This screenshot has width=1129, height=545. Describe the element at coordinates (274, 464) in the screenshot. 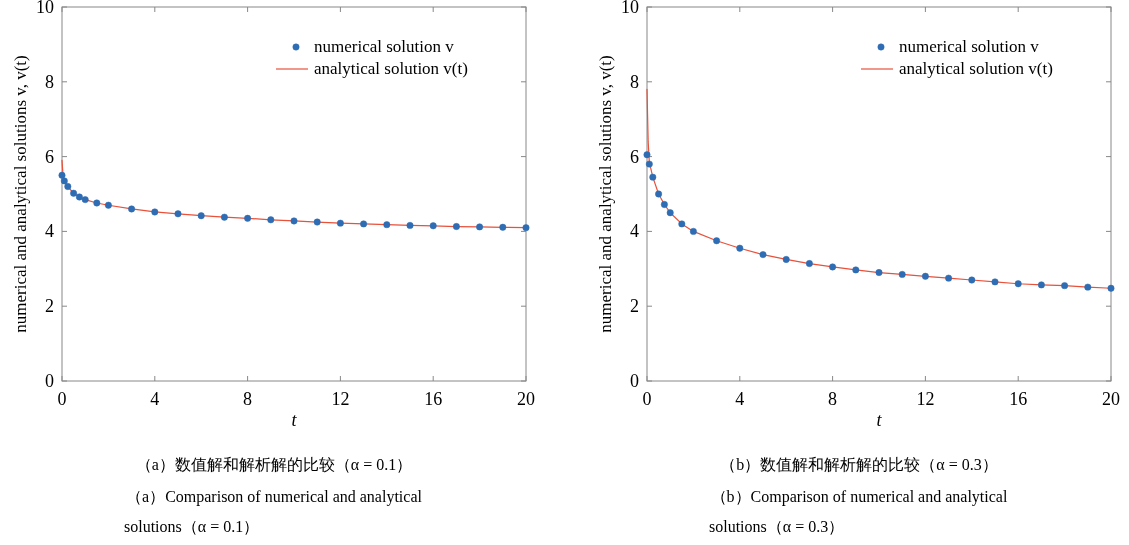

I see `text: （a）数值解和解析解的比较（α = 0.1）` at that location.